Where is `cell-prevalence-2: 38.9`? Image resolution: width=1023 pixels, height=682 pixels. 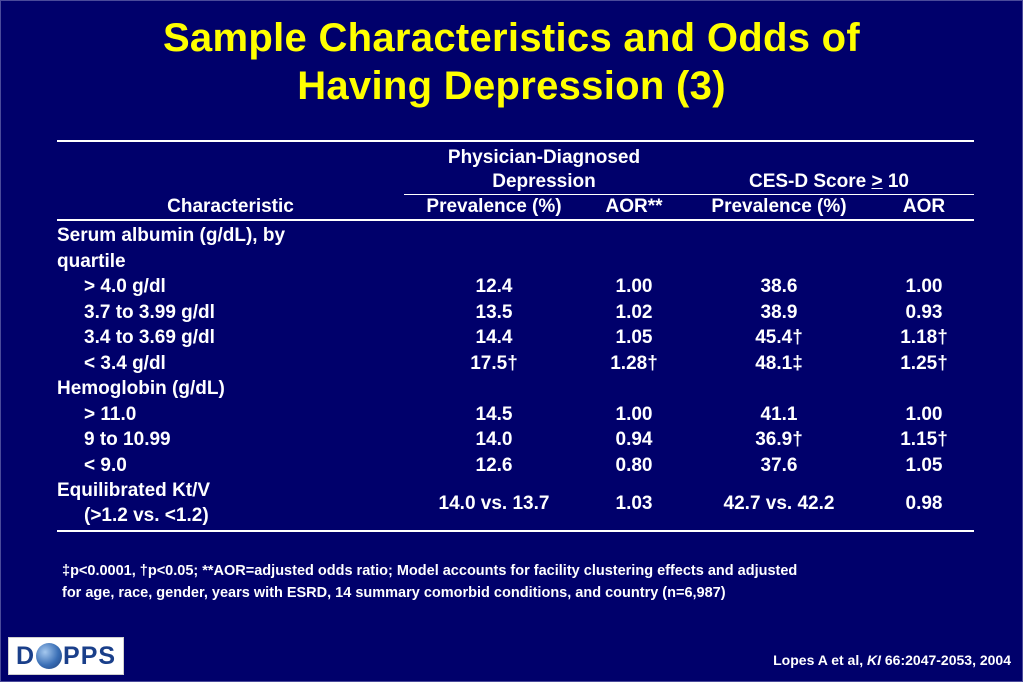 cell-prevalence-2: 38.9 is located at coordinates (779, 312).